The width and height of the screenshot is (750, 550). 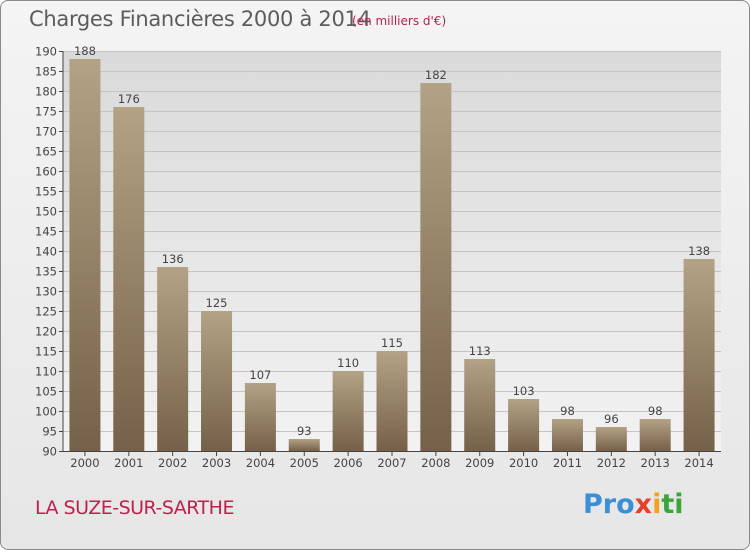 What do you see at coordinates (46, 192) in the screenshot?
I see `y-tick-label: 155` at bounding box center [46, 192].